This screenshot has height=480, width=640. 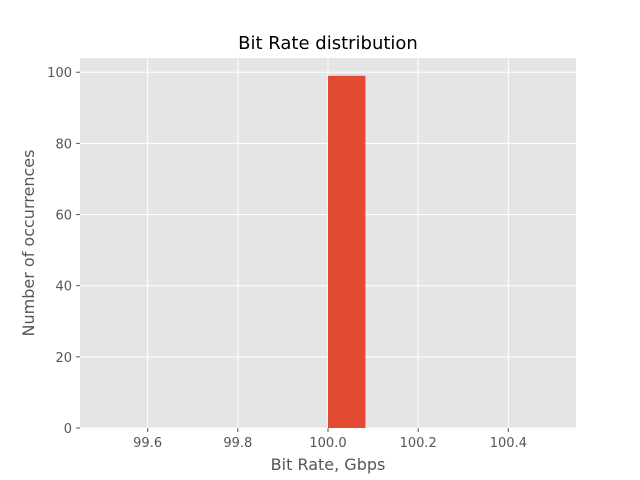 What do you see at coordinates (328, 43) in the screenshot?
I see `chart-title: Bit Rate distribution` at bounding box center [328, 43].